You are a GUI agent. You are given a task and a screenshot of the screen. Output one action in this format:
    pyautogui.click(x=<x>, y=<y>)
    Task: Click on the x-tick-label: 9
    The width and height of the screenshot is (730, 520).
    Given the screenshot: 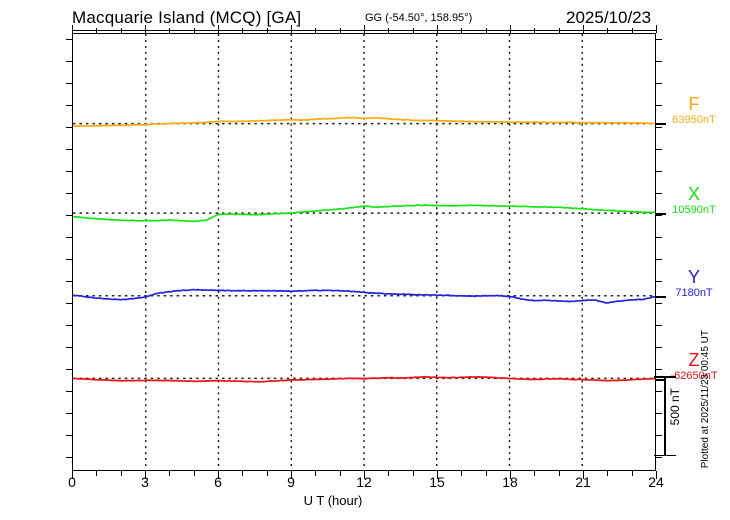 What is the action you would take?
    pyautogui.click(x=291, y=482)
    